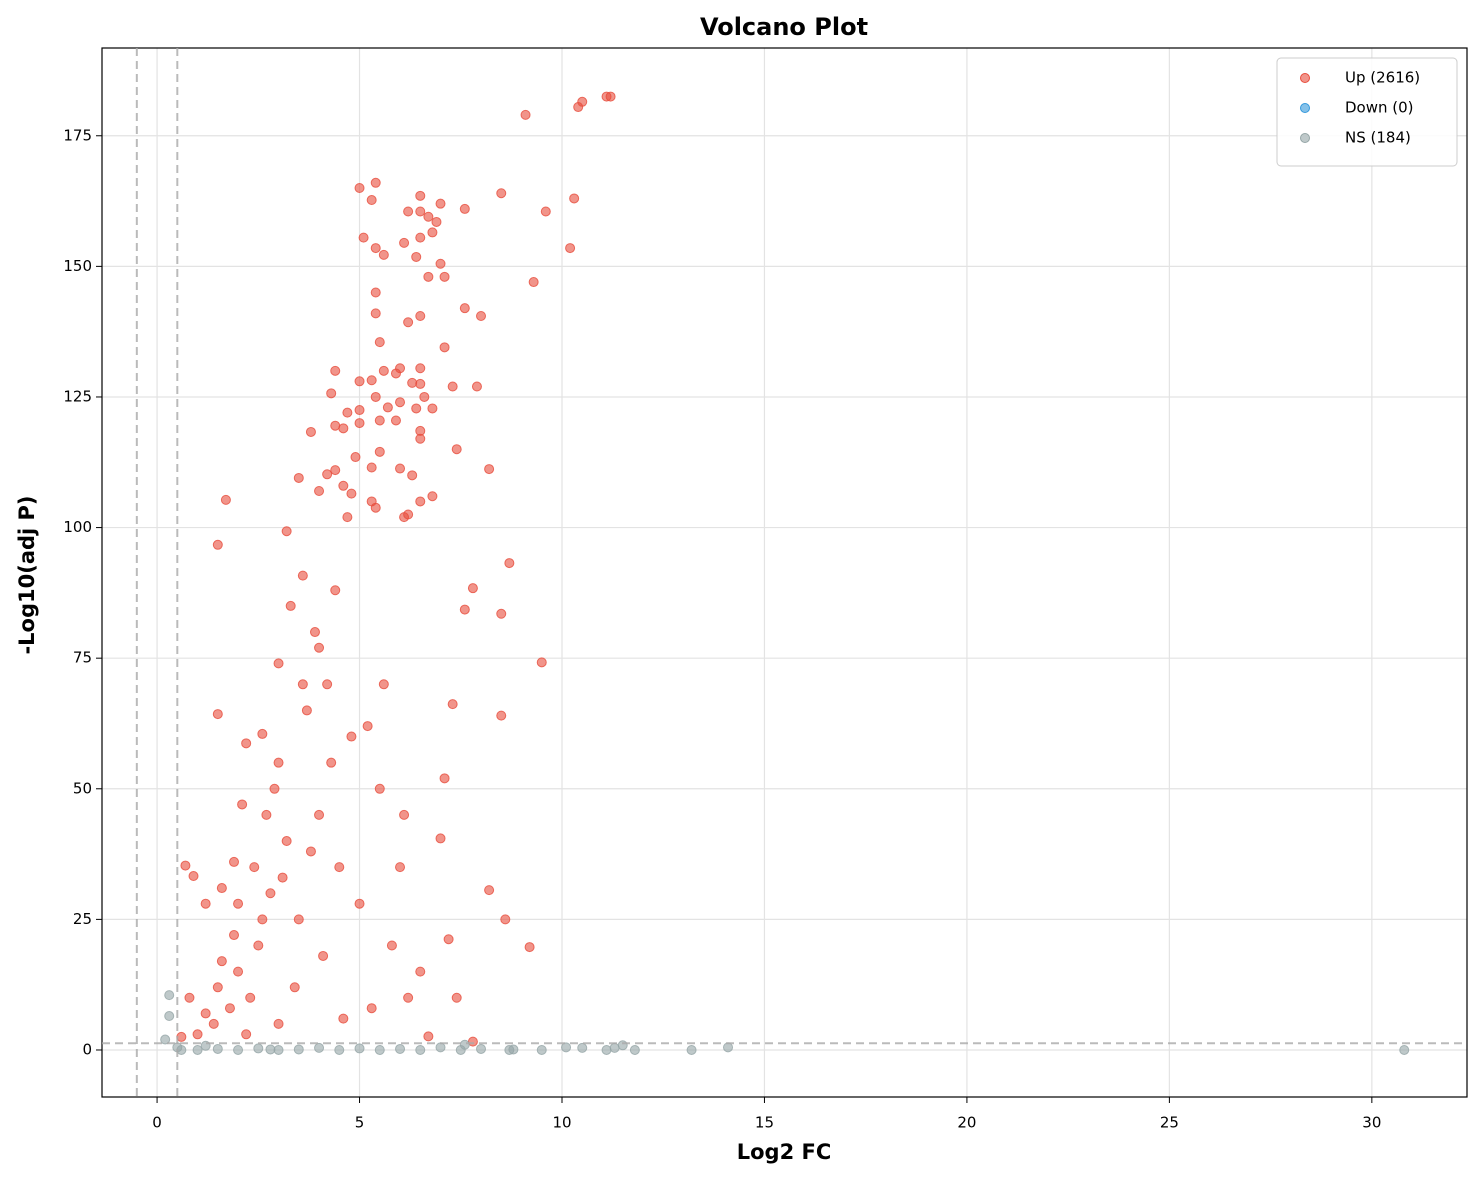  What do you see at coordinates (360, 1123) in the screenshot?
I see `x-tick-label: 5` at bounding box center [360, 1123].